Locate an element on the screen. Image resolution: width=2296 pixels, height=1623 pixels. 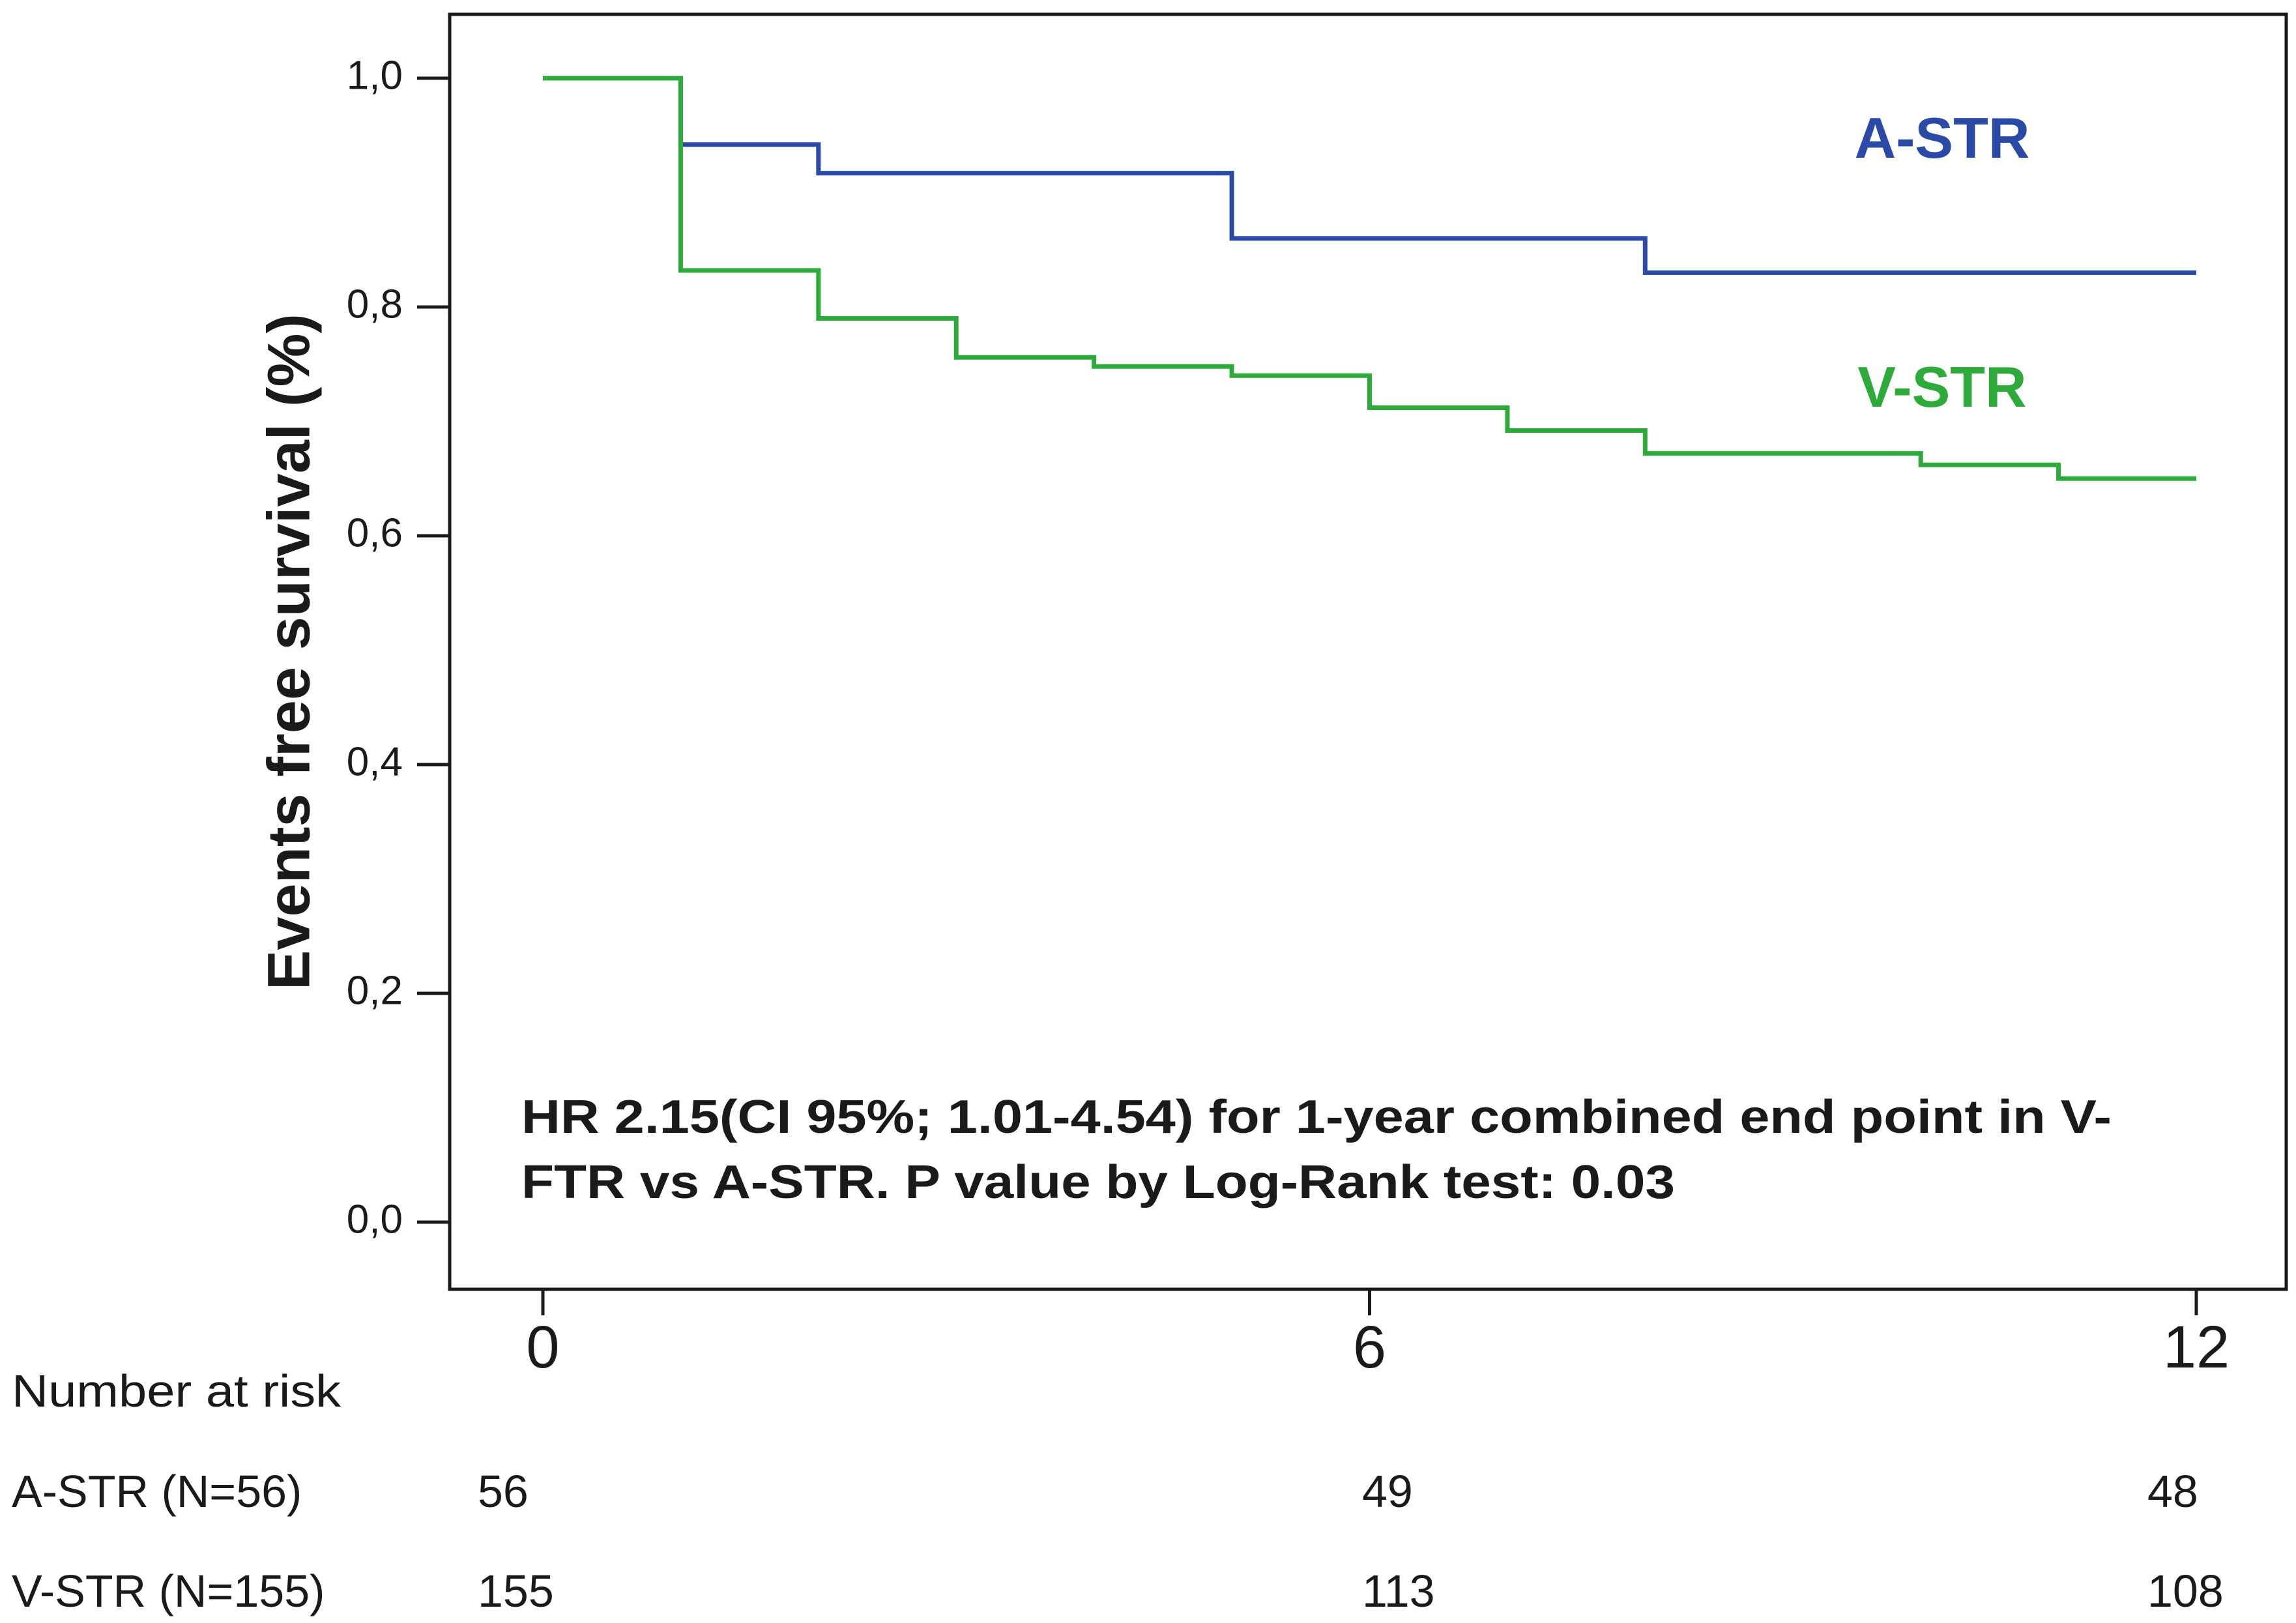
risk-value: 56 is located at coordinates (504, 1491).